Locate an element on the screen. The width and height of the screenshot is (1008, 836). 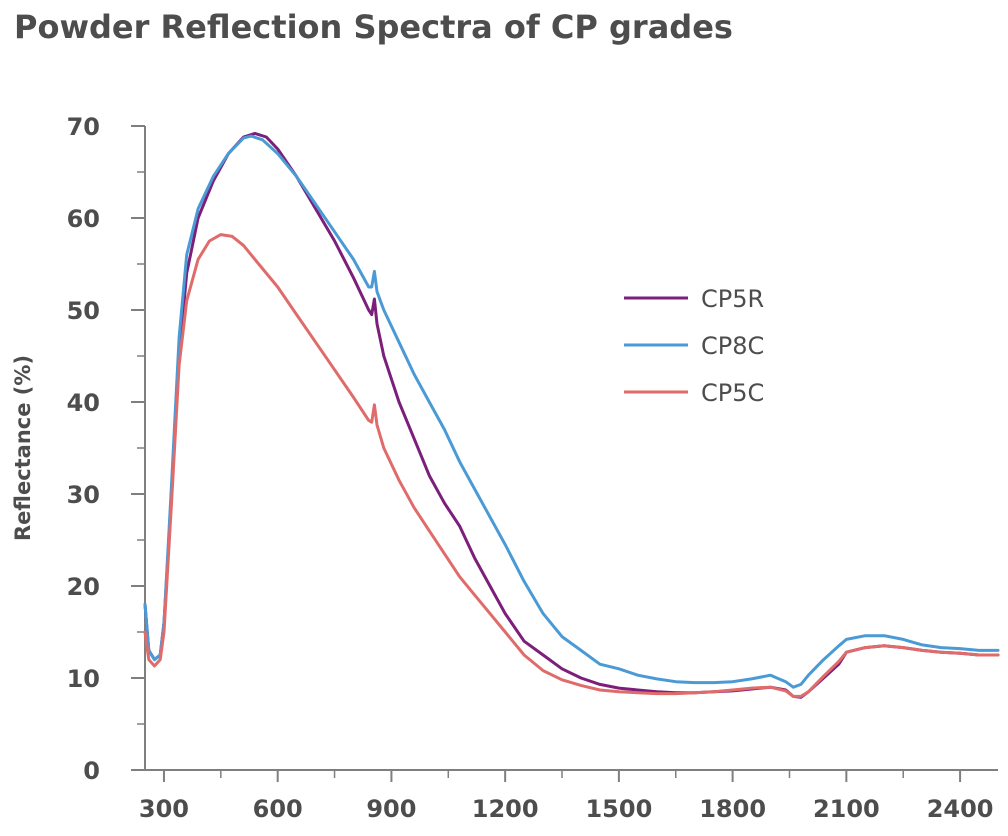
y-axis: 0 10 20 30 40 50 60 70 is located at coordinates (106, 449).